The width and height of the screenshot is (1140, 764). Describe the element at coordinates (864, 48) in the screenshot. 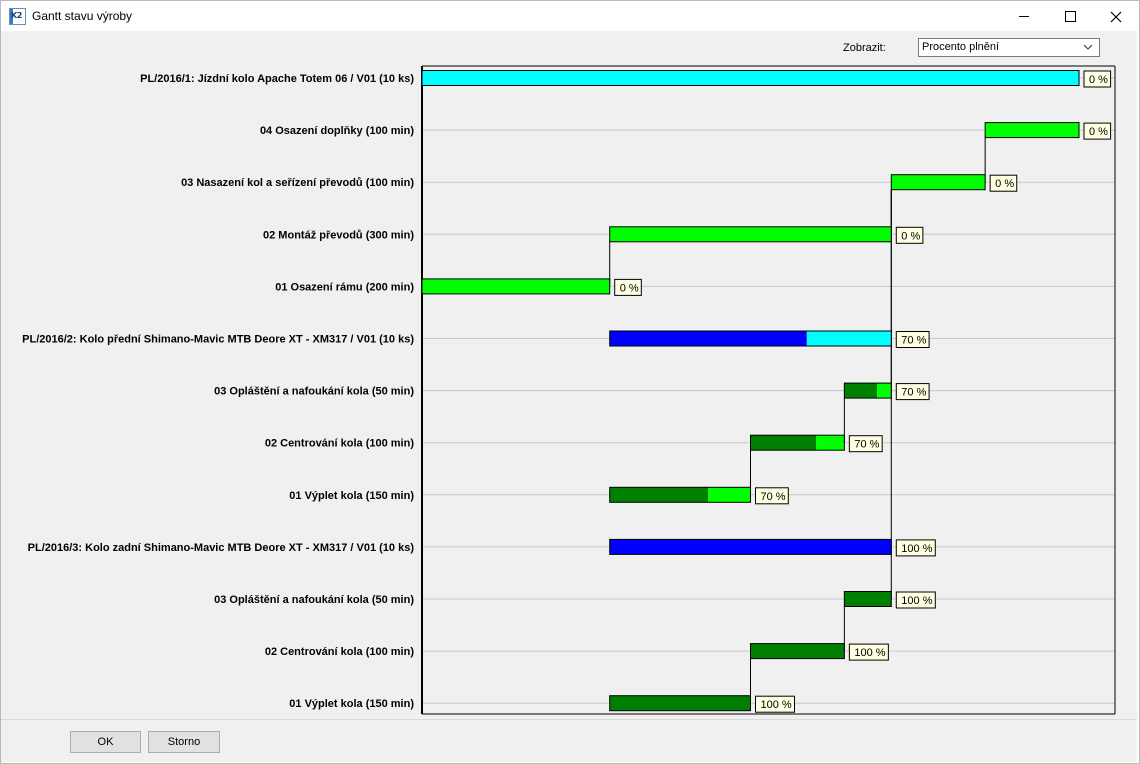

I see `zobrazit-label: Zobrazit:` at that location.